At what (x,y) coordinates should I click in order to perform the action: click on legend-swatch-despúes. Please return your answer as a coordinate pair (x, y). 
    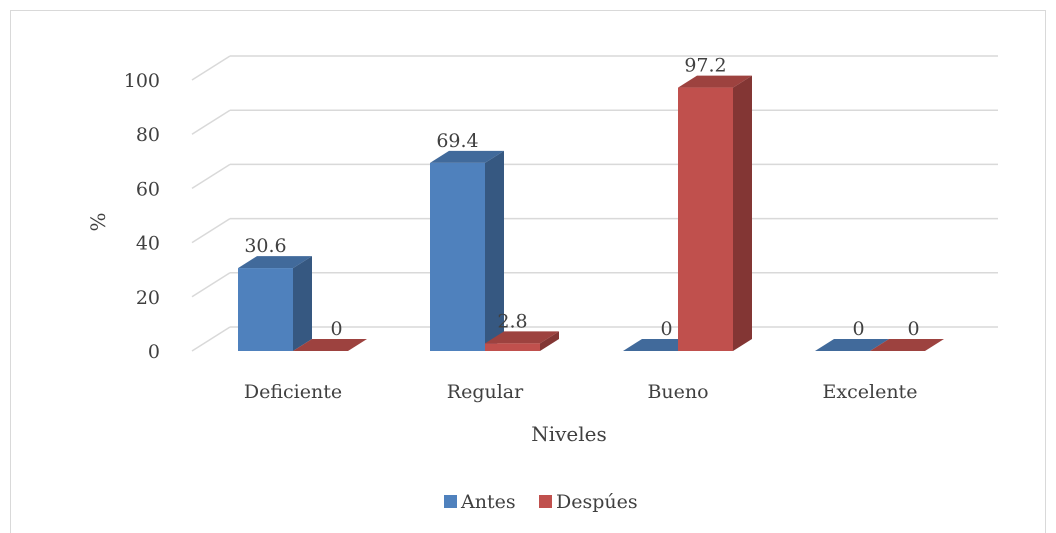
    Looking at the image, I should click on (545, 501).